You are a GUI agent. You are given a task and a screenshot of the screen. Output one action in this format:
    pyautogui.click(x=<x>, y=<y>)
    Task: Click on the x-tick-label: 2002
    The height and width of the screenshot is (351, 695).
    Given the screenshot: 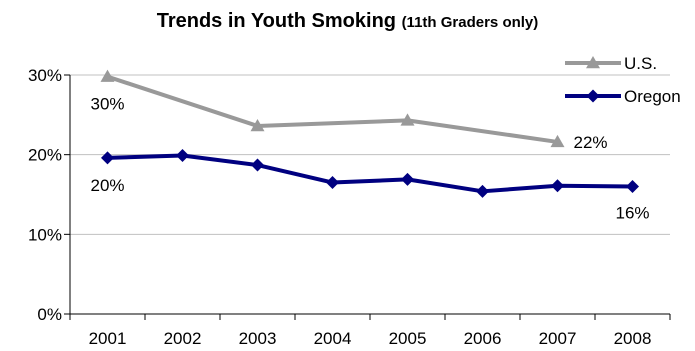 What is the action you would take?
    pyautogui.click(x=183, y=338)
    